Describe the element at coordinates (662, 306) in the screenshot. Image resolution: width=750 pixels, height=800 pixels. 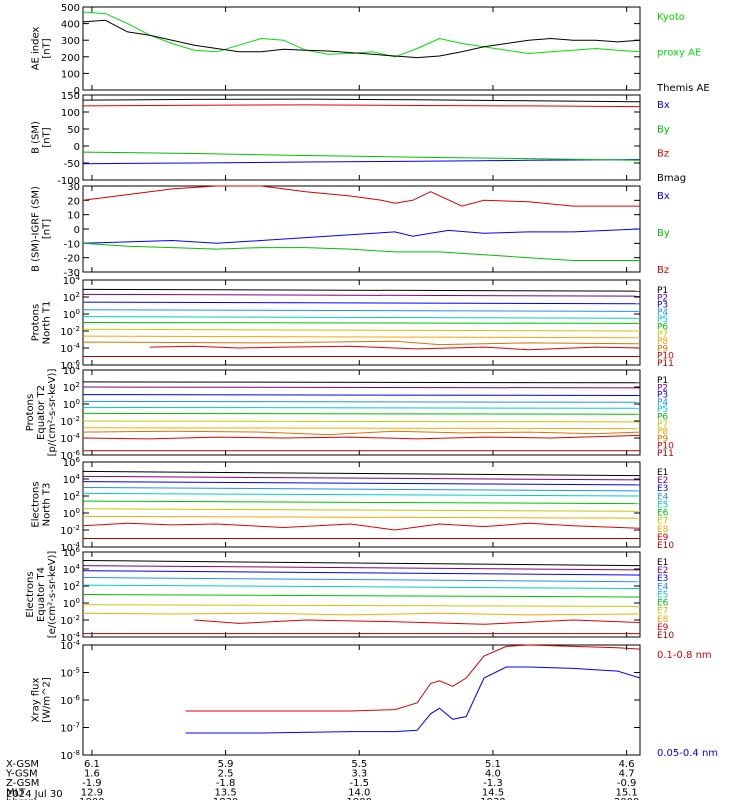
I see `legend-entry-pn: P3` at that location.